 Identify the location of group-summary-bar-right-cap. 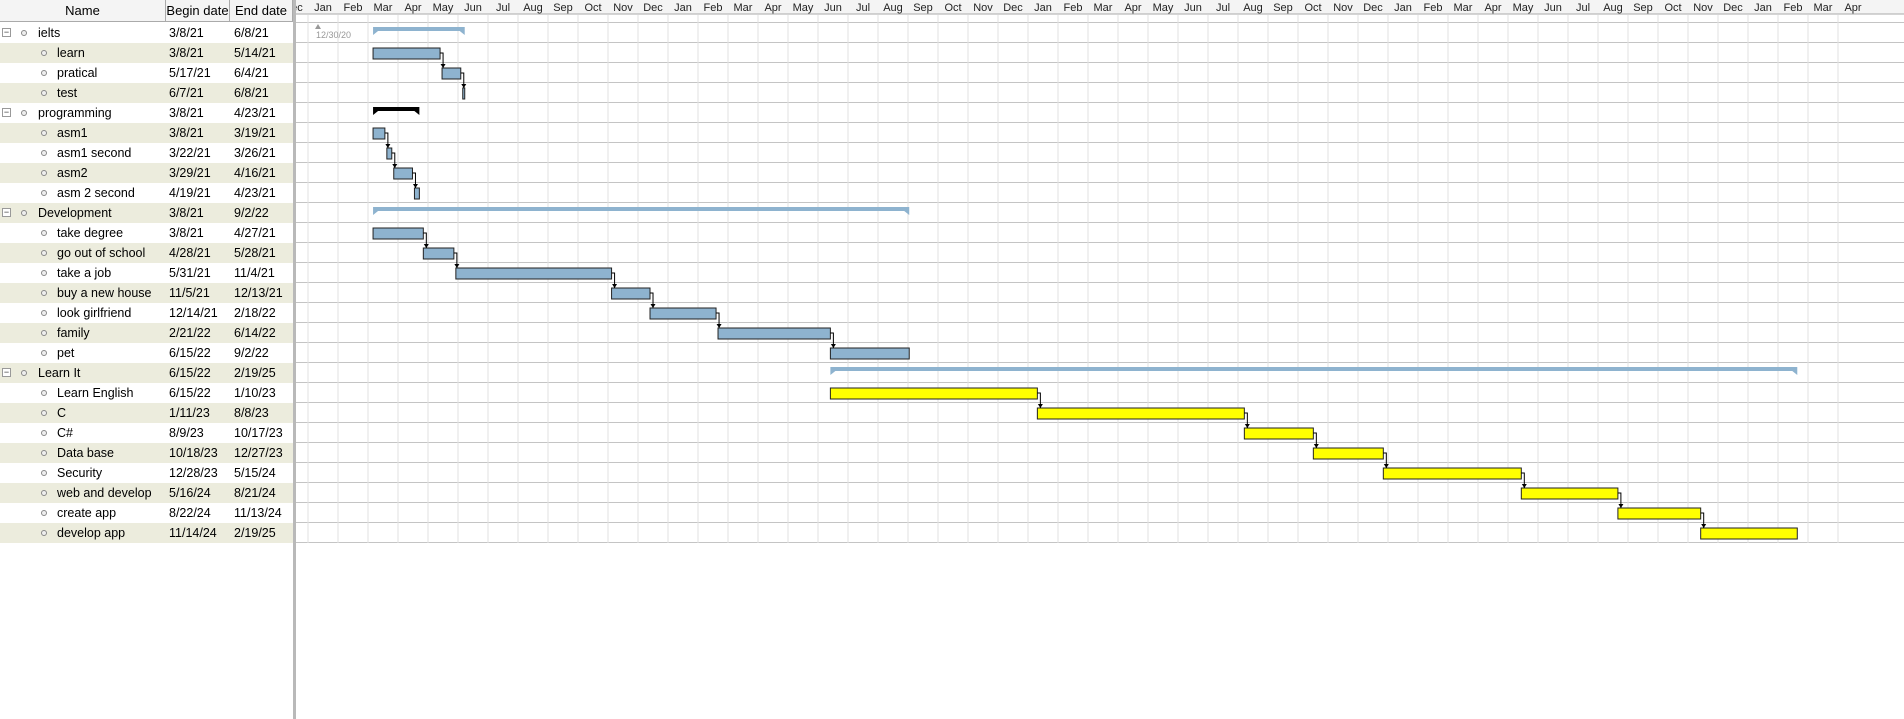
(462, 33).